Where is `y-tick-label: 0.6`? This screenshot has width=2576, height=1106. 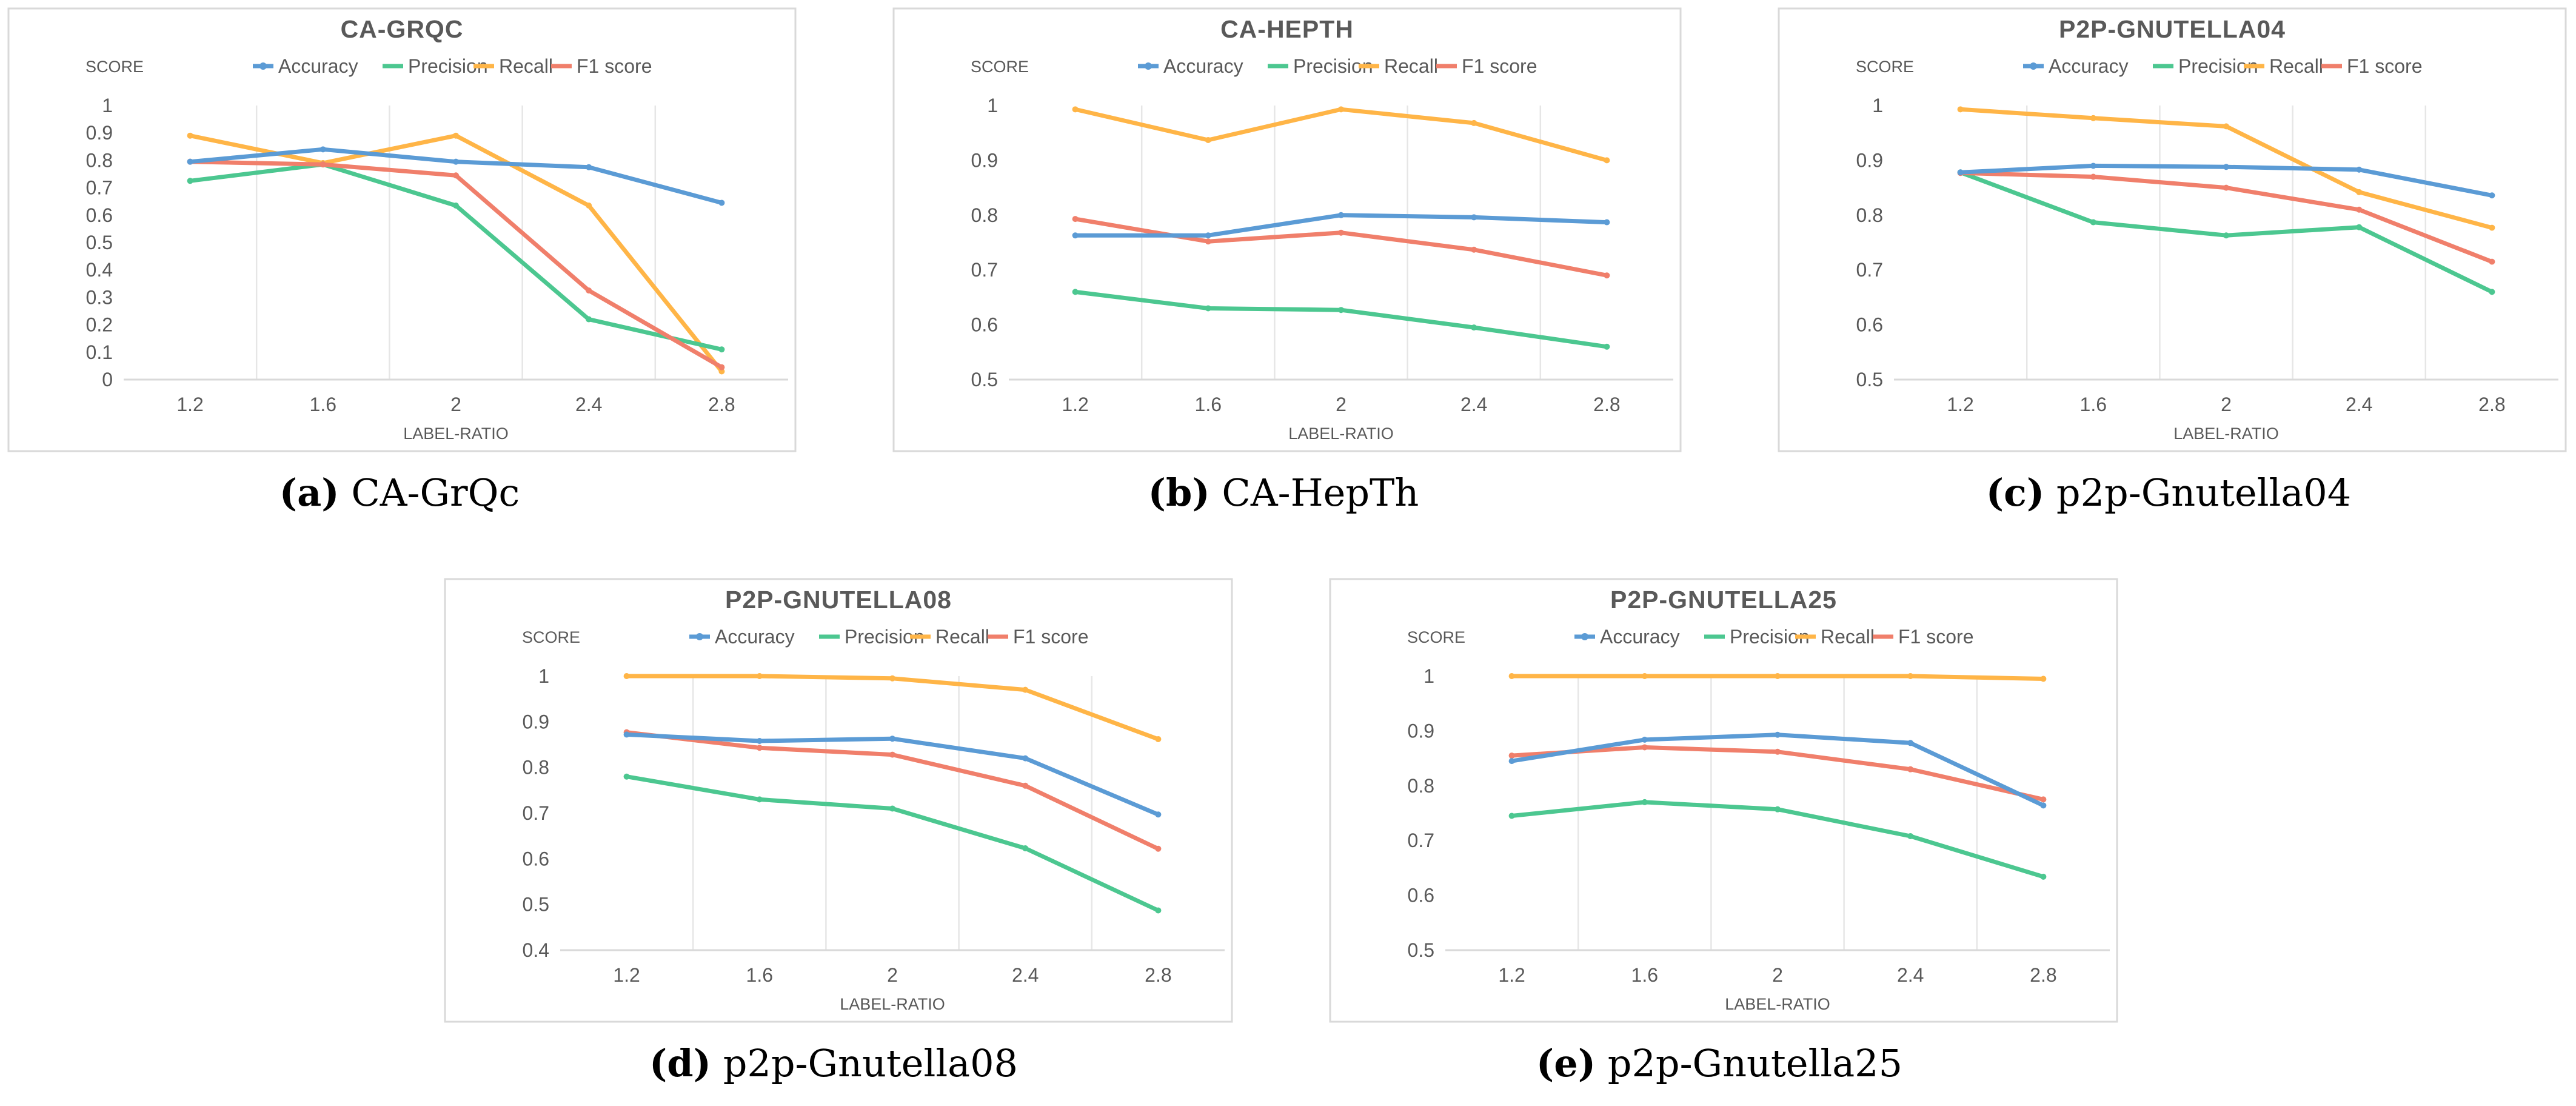 y-tick-label: 0.6 is located at coordinates (99, 215).